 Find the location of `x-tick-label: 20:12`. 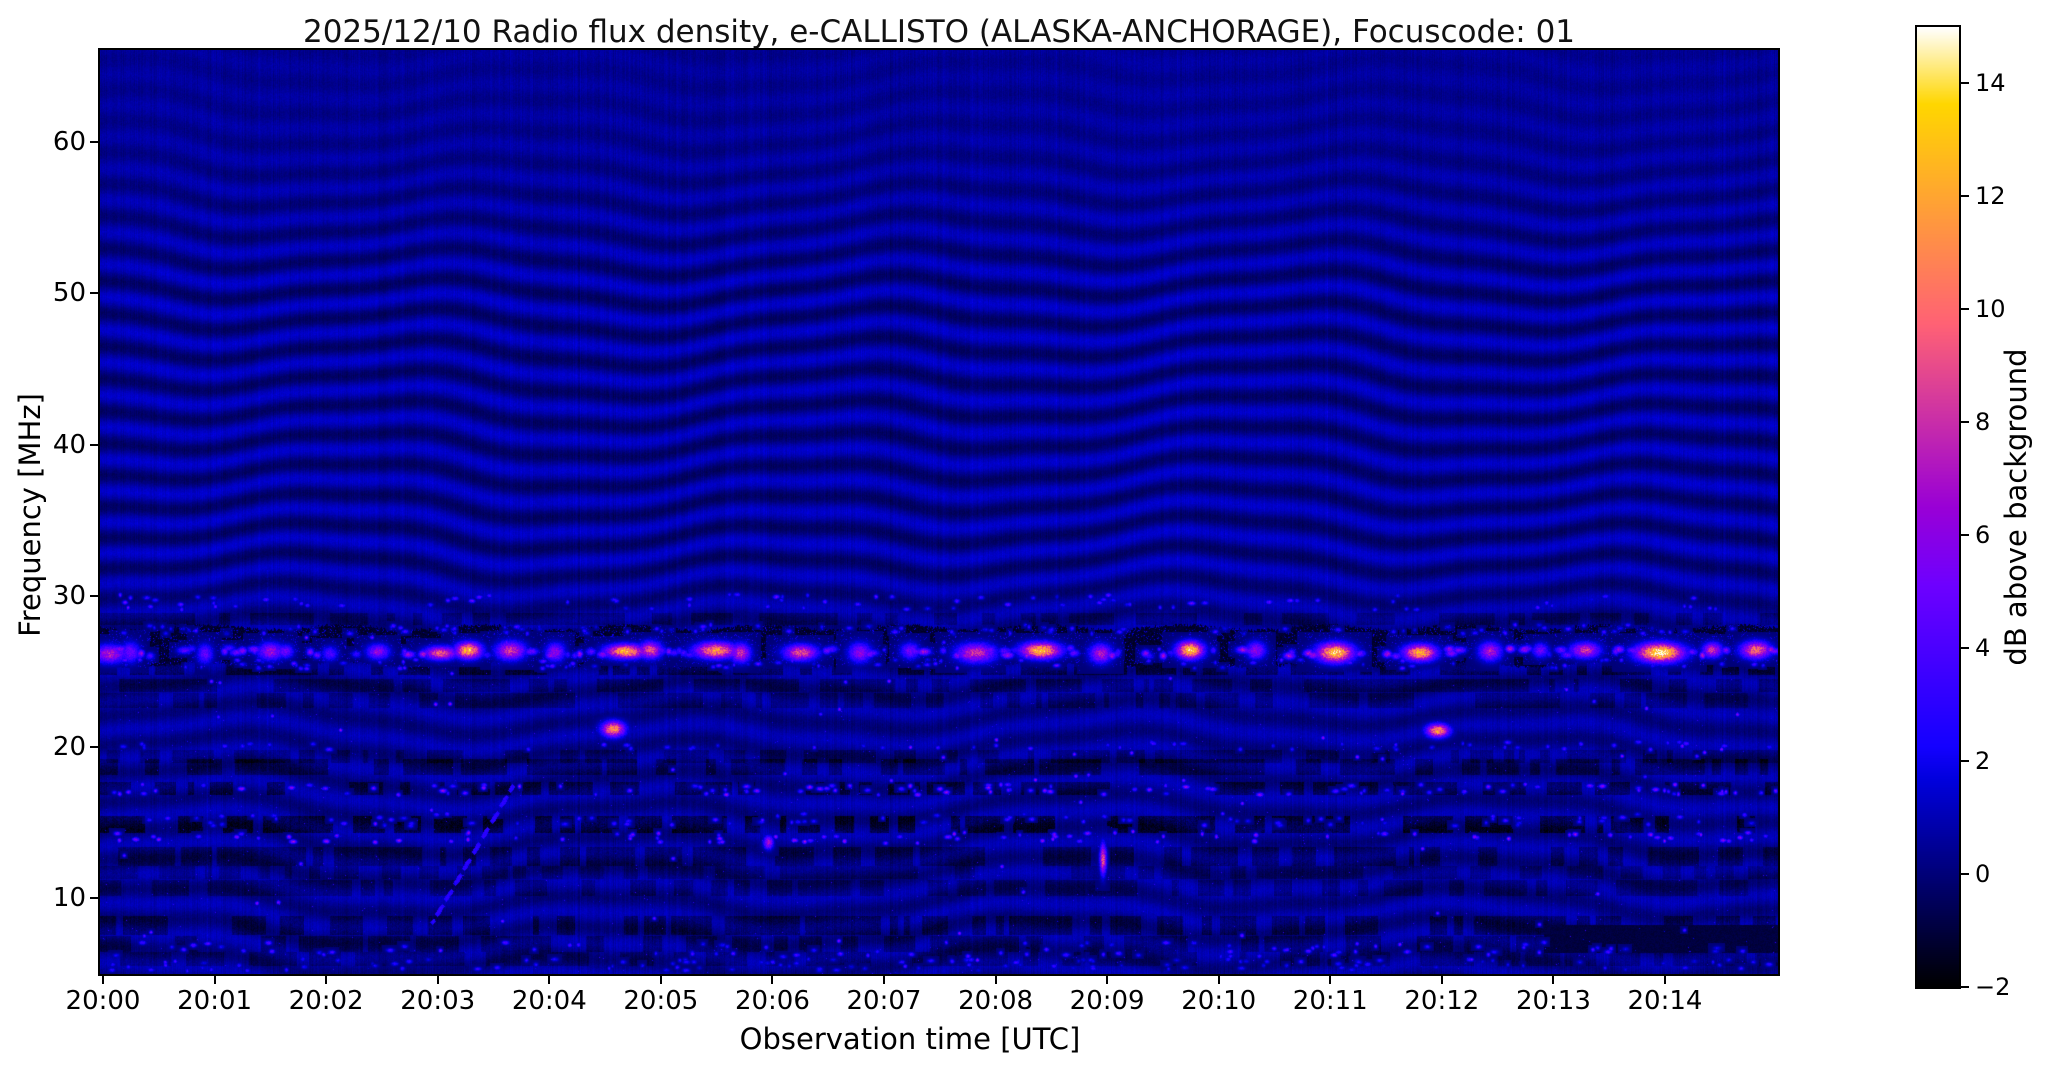

x-tick-label: 20:12 is located at coordinates (1442, 1001).